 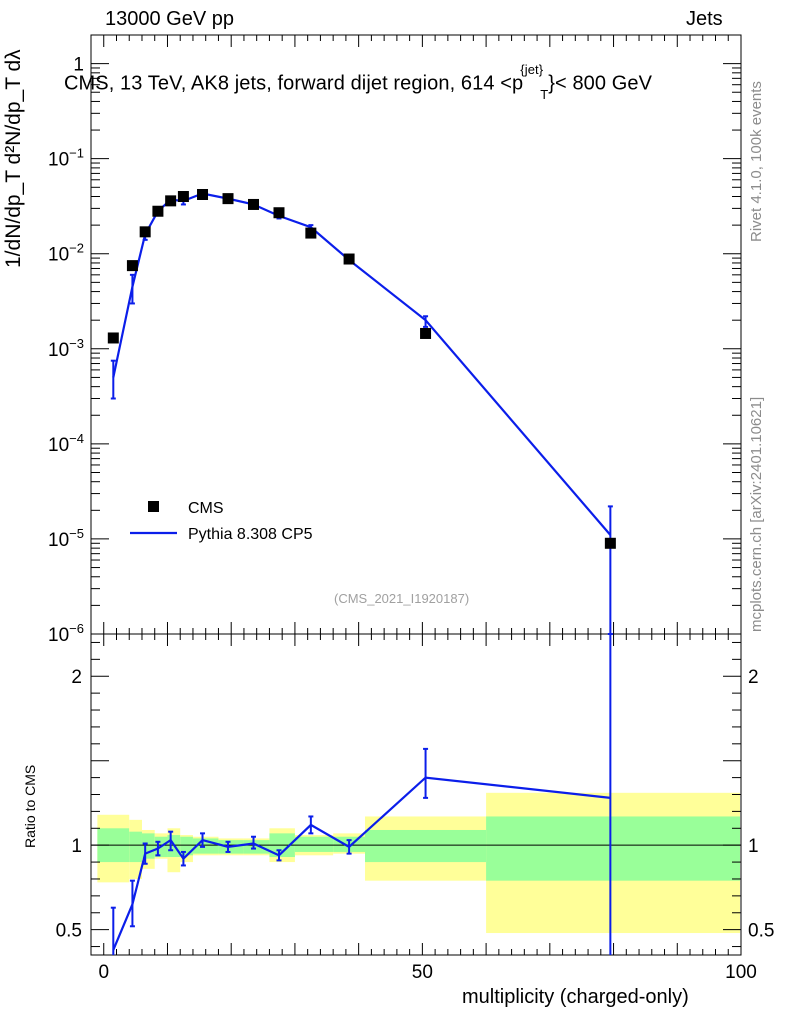 I want to click on y-axis-label: 1/dN/dp_T d²N/dp_T dλ, so click(x=13, y=158).